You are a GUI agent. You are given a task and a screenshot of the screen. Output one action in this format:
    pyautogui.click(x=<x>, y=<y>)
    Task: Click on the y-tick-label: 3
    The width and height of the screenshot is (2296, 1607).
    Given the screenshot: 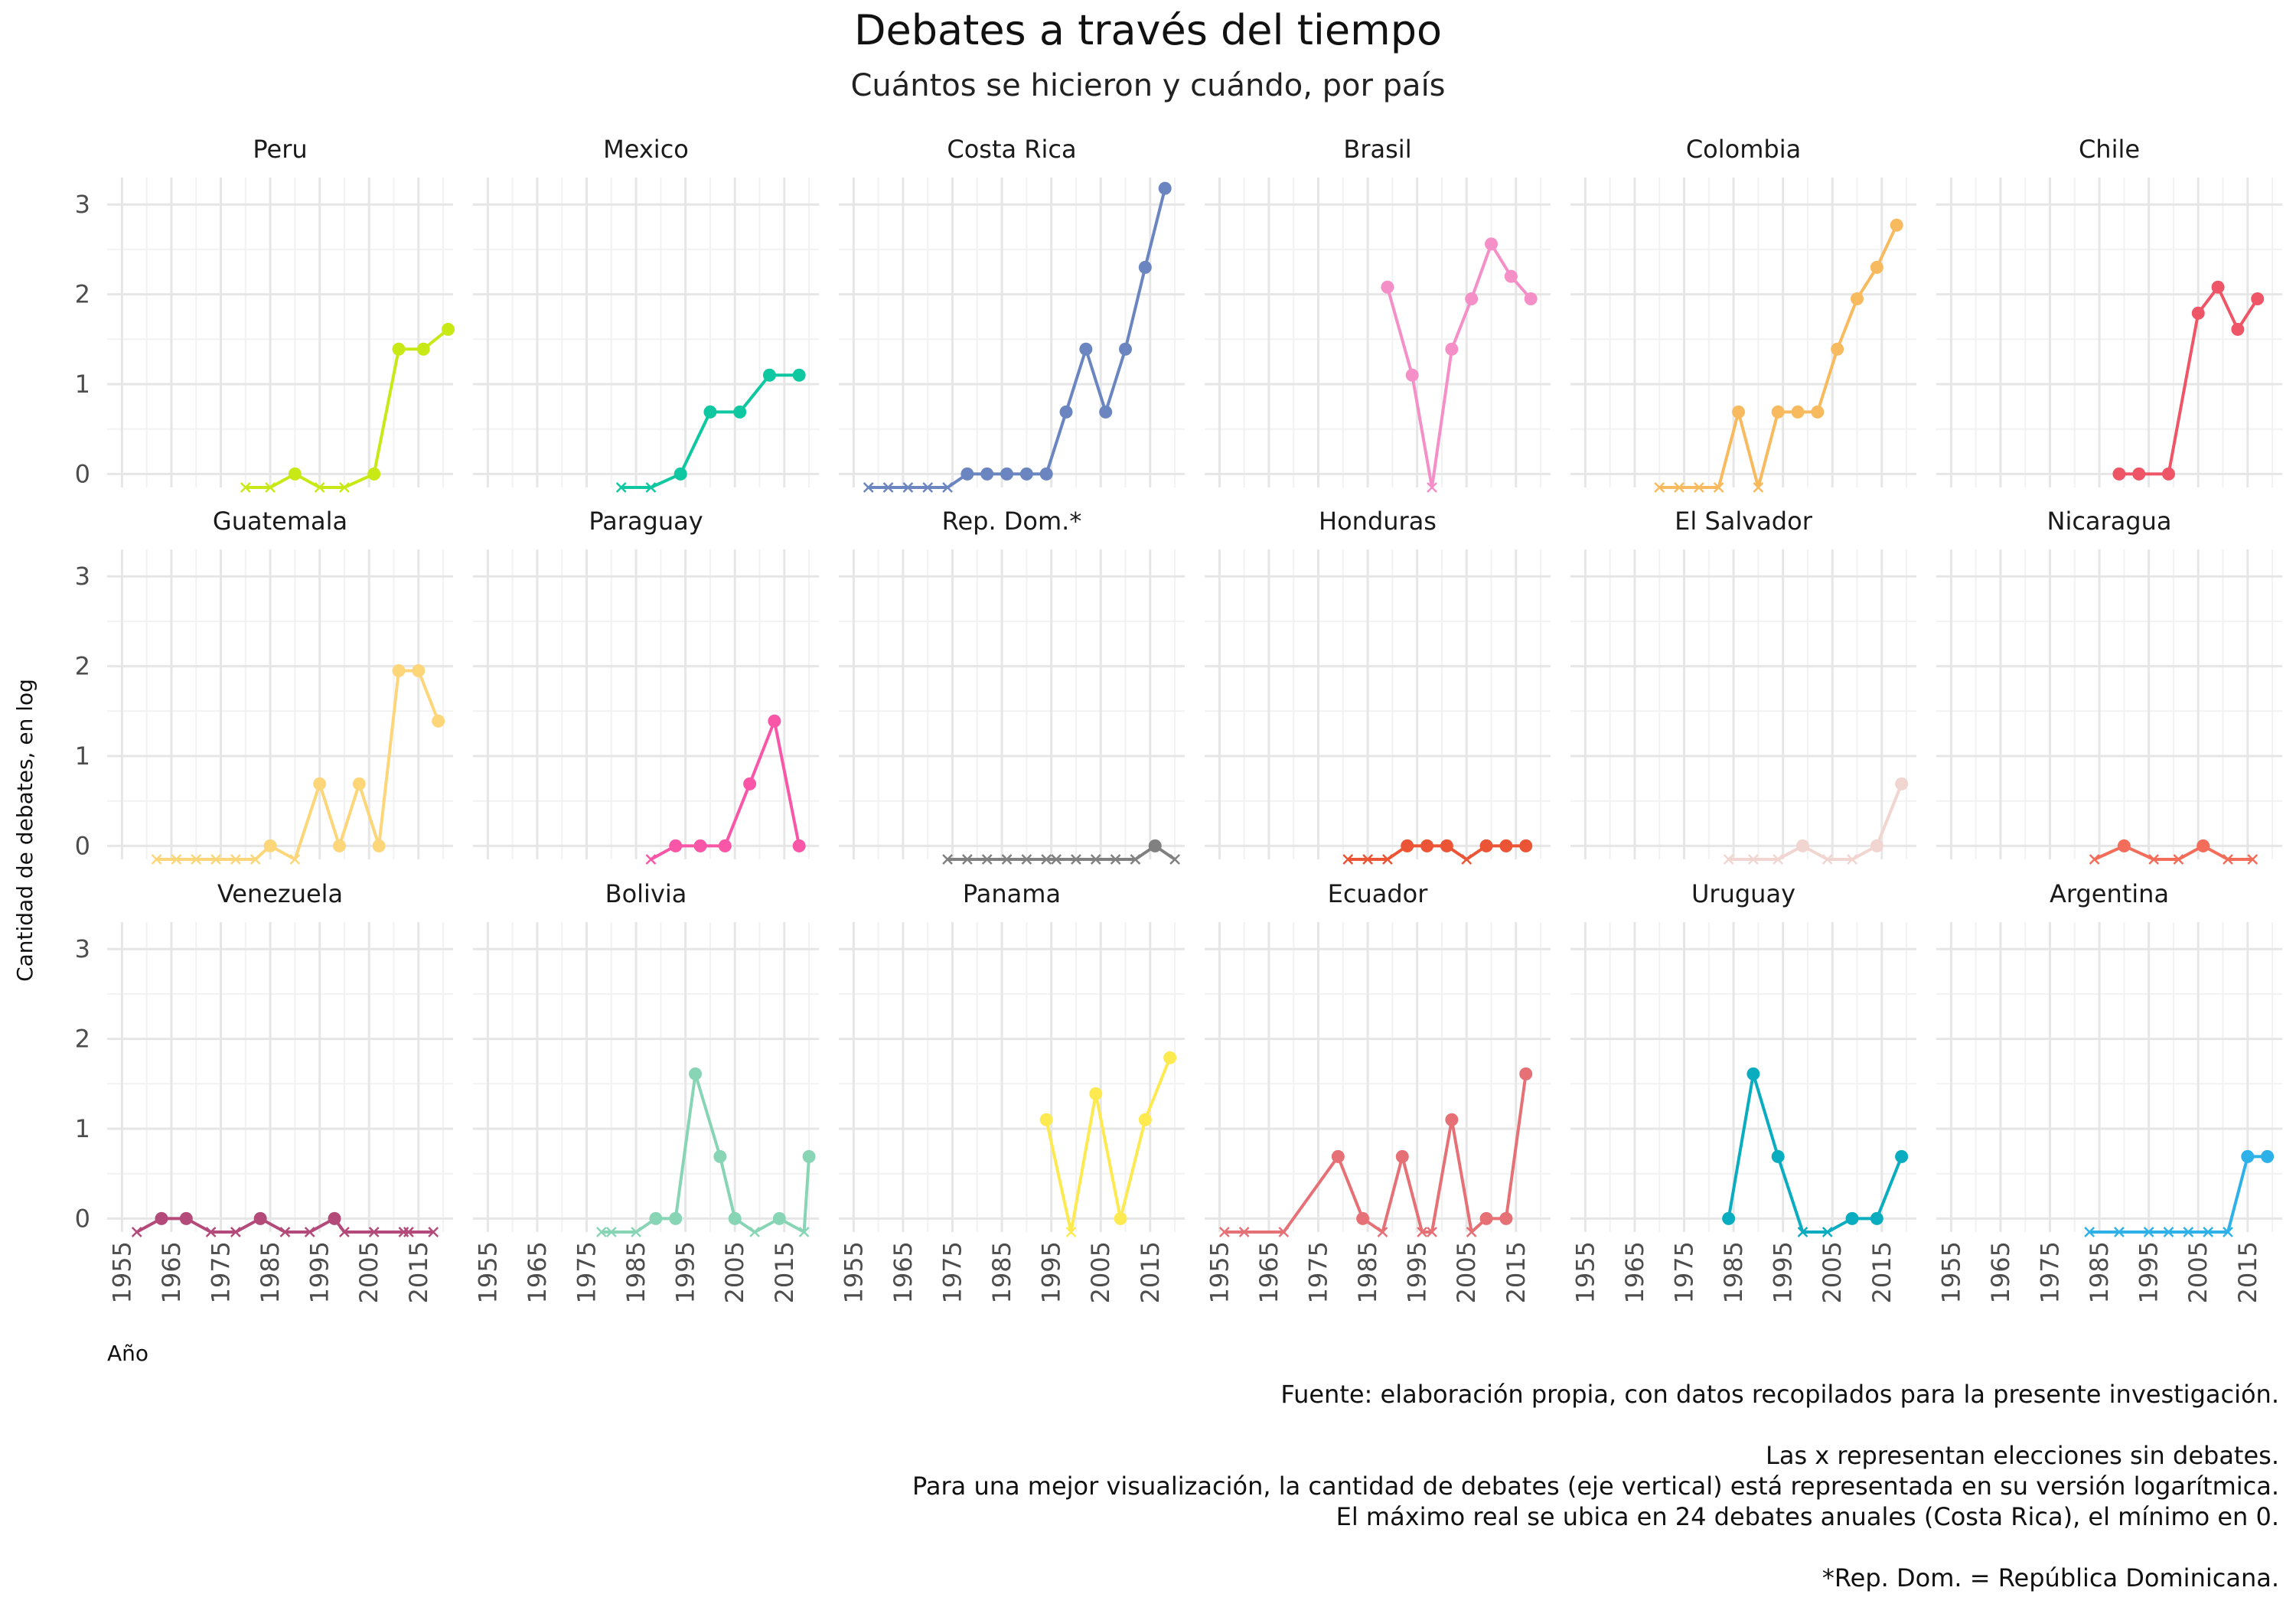 What is the action you would take?
    pyautogui.click(x=82, y=204)
    